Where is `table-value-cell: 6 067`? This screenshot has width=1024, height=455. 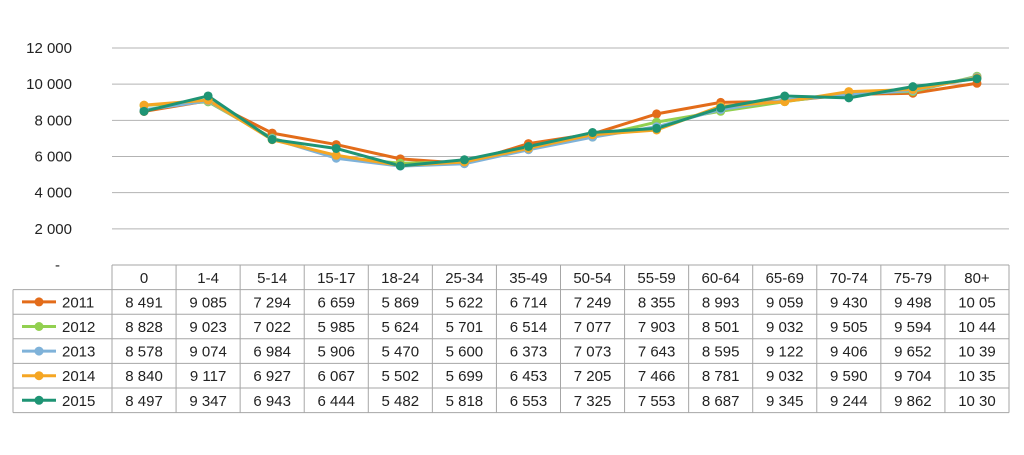 table-value-cell: 6 067 is located at coordinates (336, 376).